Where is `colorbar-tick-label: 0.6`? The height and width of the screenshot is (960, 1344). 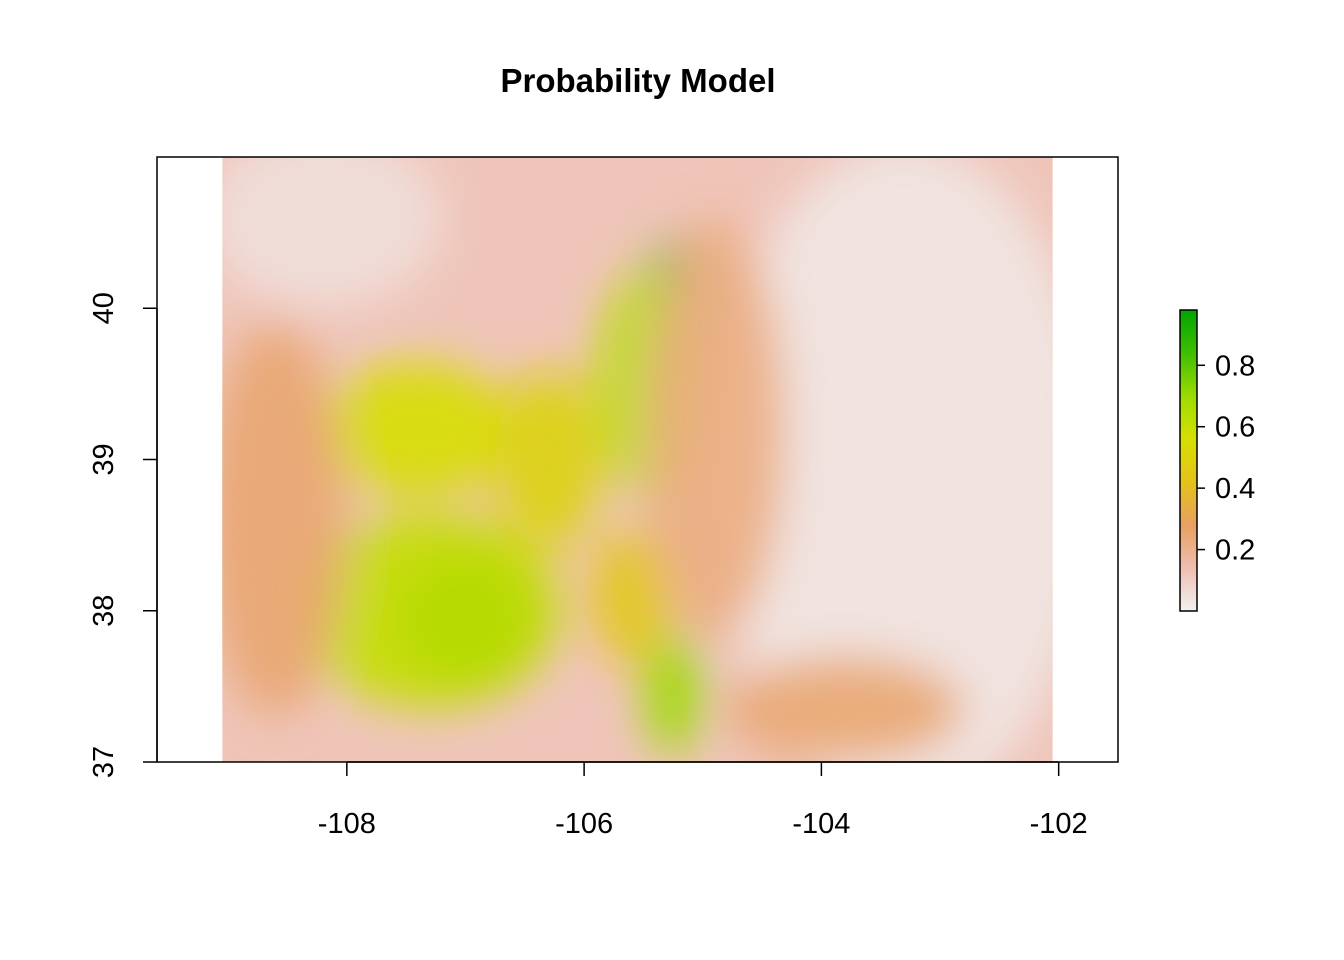
colorbar-tick-label: 0.6 is located at coordinates (1235, 428).